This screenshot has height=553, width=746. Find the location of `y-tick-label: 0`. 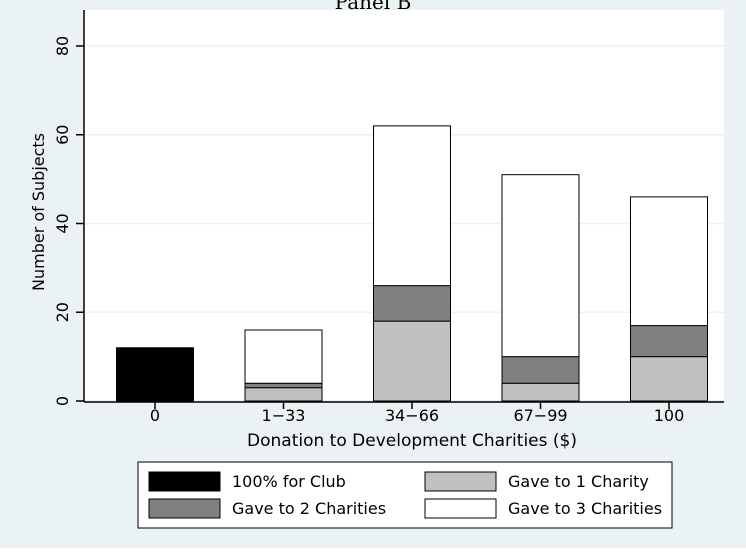

y-tick-label: 0 is located at coordinates (62, 401).